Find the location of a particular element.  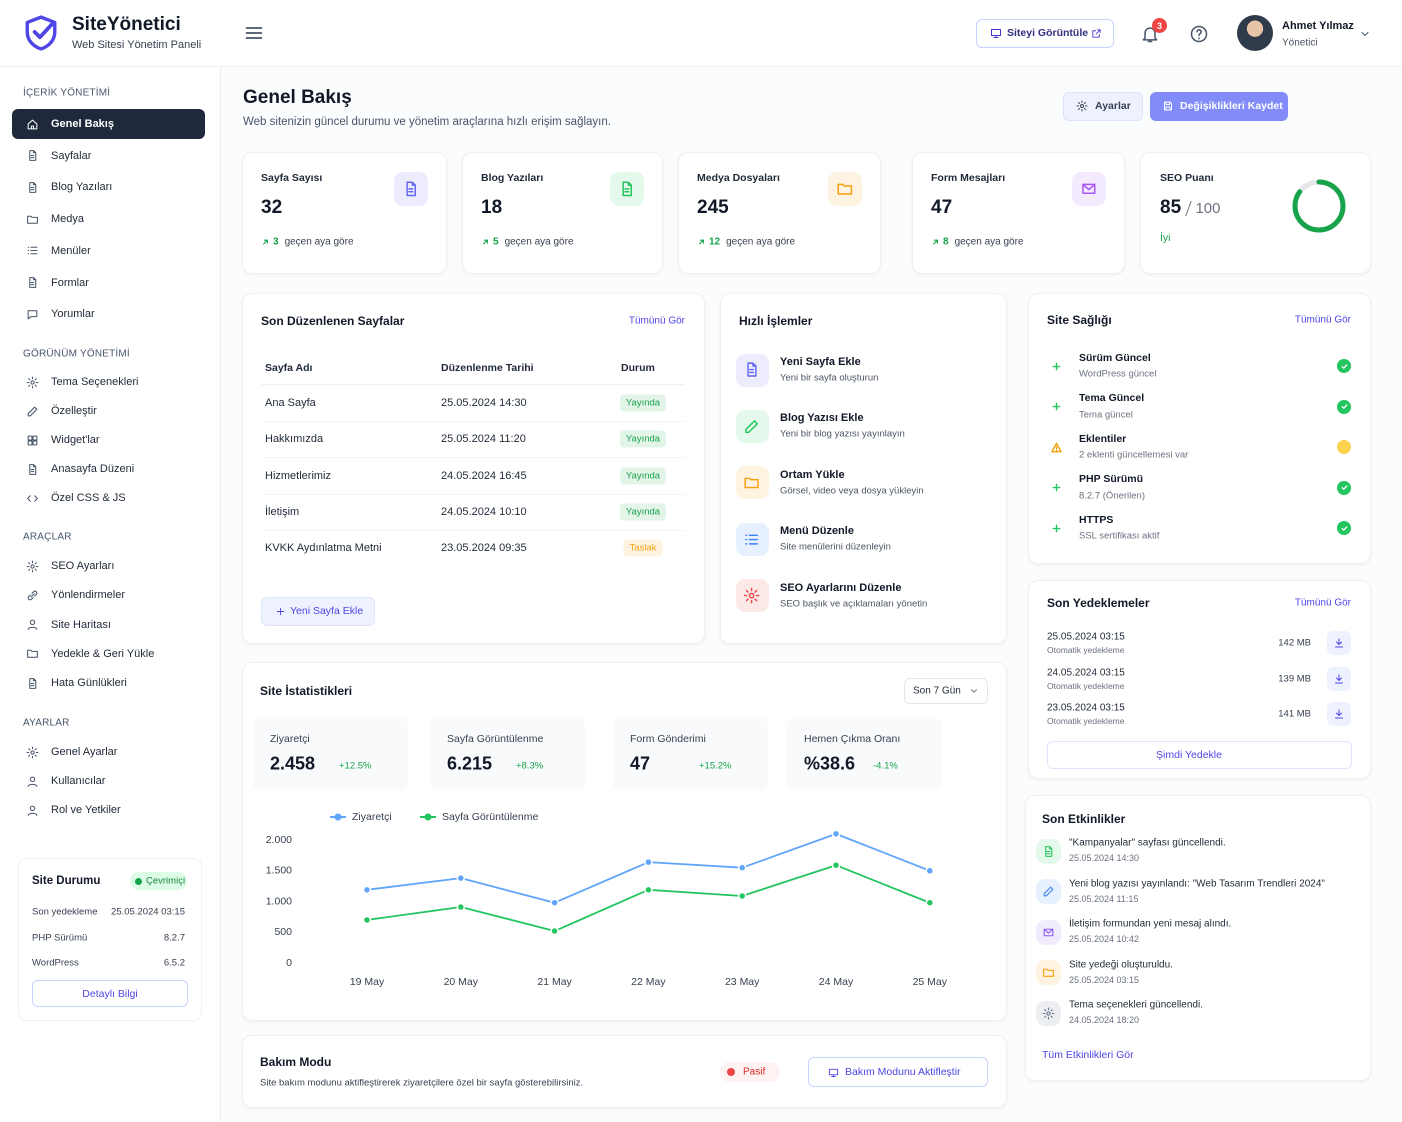

sidebar-item: Formlar is located at coordinates (70, 282).